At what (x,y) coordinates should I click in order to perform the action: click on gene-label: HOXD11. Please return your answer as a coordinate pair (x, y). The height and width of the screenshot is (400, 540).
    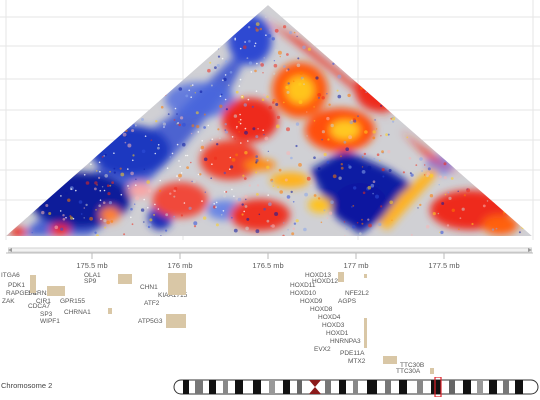
    Looking at the image, I should click on (303, 285).